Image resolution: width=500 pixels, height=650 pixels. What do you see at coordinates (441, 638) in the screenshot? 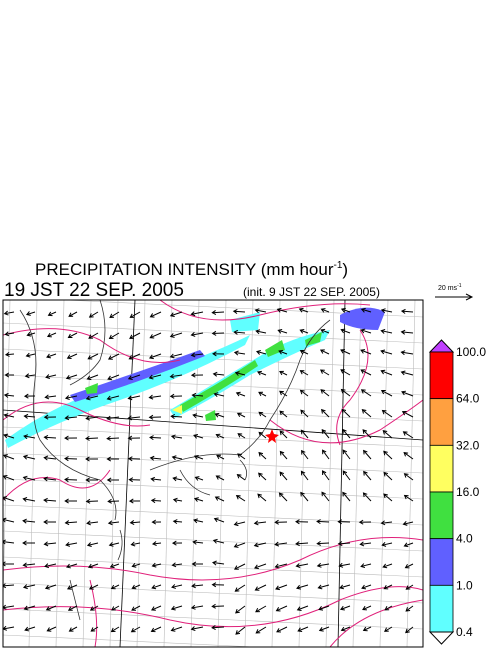
I see `colorbar-under` at bounding box center [441, 638].